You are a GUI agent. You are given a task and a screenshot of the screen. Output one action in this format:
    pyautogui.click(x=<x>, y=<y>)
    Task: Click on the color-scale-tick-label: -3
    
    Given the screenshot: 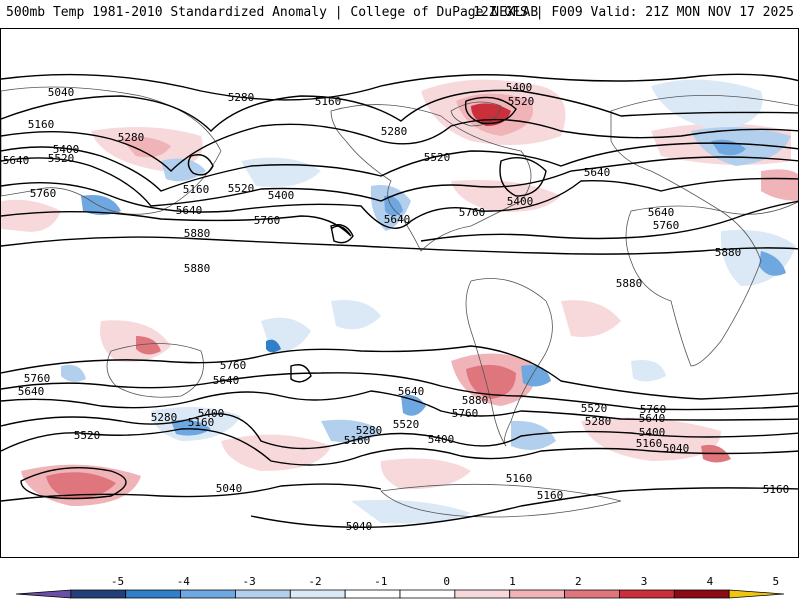 What is the action you would take?
    pyautogui.click(x=249, y=581)
    